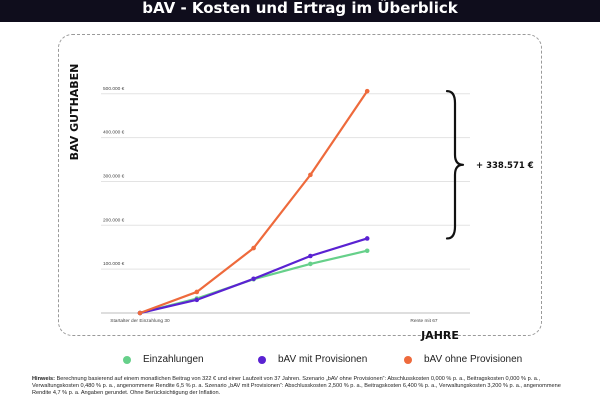 This screenshot has width=600, height=400. I want to click on difference-annotation: + 338.571 €, so click(505, 166).